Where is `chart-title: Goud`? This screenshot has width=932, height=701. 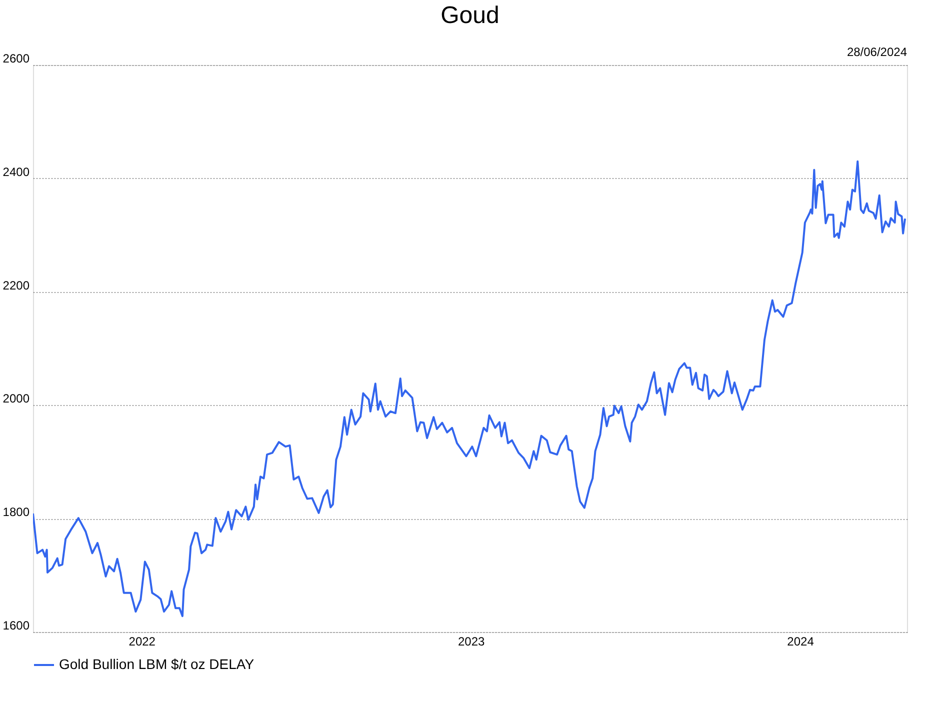
chart-title: Goud is located at coordinates (470, 15).